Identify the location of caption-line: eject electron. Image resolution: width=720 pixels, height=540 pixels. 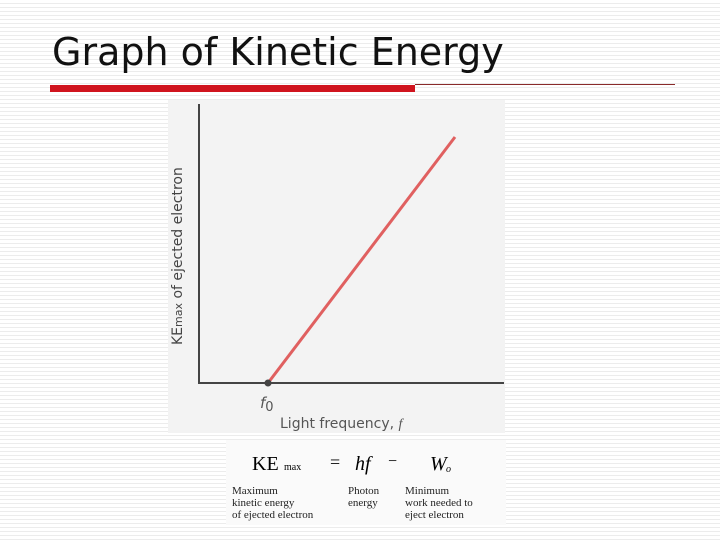
(434, 515).